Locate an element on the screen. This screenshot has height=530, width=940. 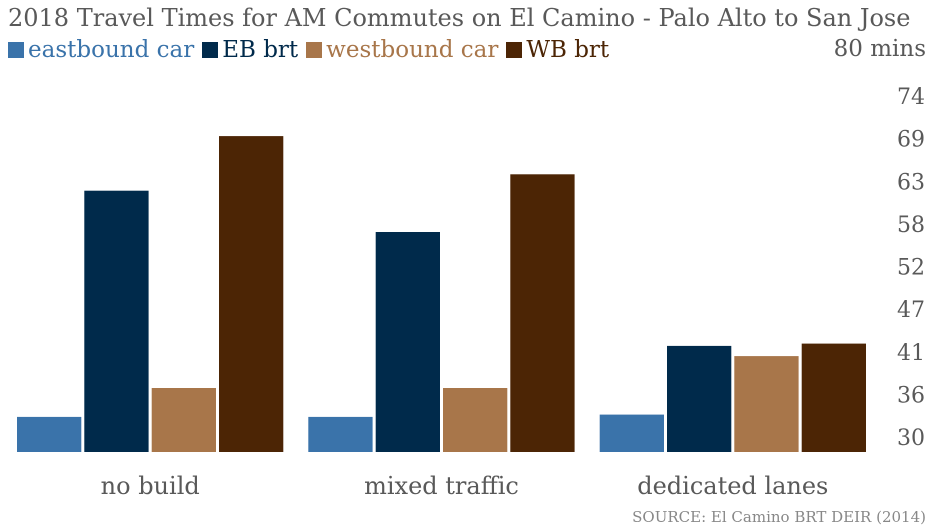
legend-item-westbound-car: westbound car is located at coordinates (402, 50).